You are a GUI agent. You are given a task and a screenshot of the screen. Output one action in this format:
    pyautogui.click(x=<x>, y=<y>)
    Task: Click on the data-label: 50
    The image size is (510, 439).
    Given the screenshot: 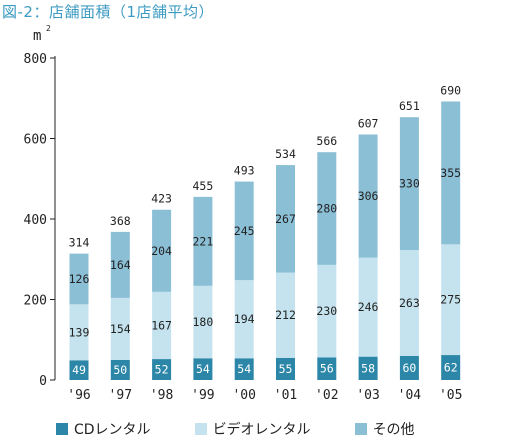 What is the action you would take?
    pyautogui.click(x=120, y=370)
    